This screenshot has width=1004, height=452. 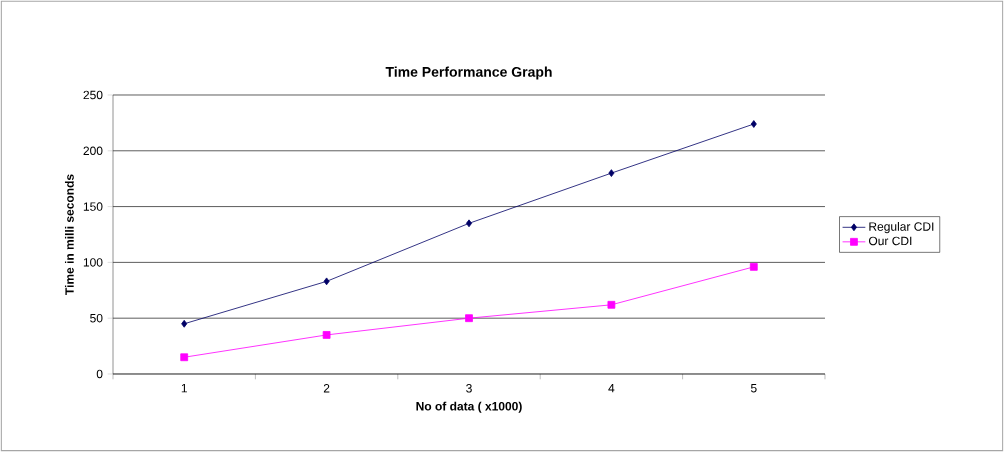 I want to click on legend-label: Regular CDI, so click(x=901, y=227).